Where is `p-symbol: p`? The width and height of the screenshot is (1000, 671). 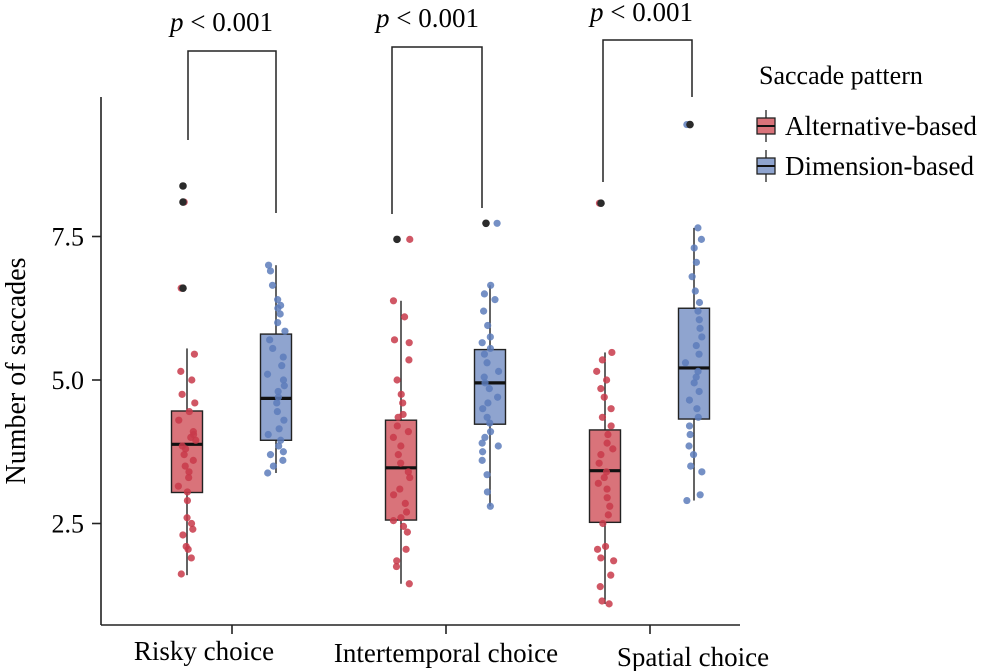
p-symbol: p is located at coordinates (176, 22).